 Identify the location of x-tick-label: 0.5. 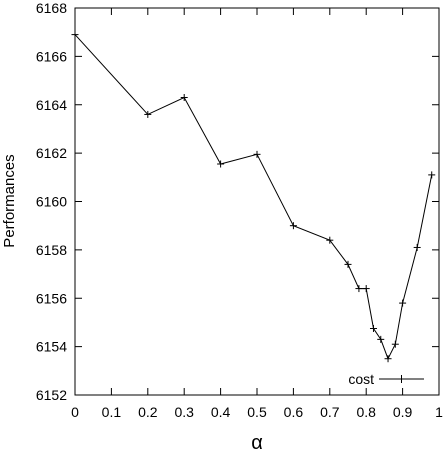
(257, 412).